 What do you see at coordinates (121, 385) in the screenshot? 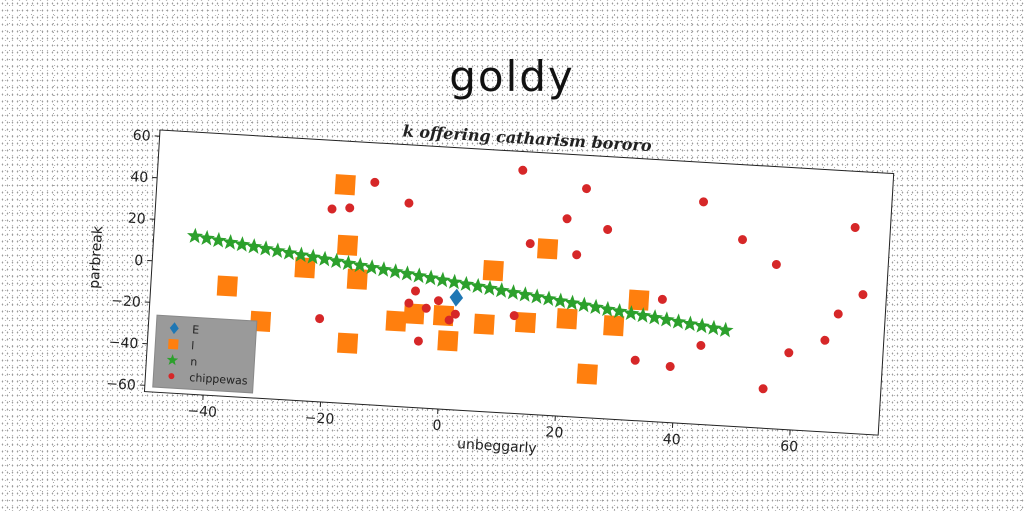
I see `y-tick-label: −60` at bounding box center [121, 385].